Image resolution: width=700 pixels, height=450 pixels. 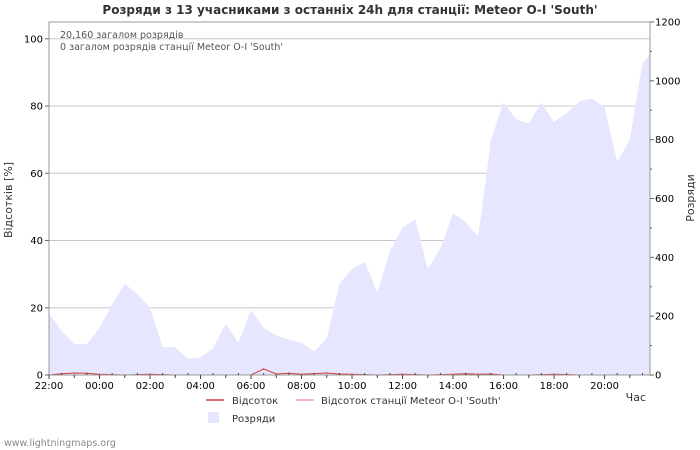 I want to click on x-tick-label: 06:00, so click(x=251, y=386).